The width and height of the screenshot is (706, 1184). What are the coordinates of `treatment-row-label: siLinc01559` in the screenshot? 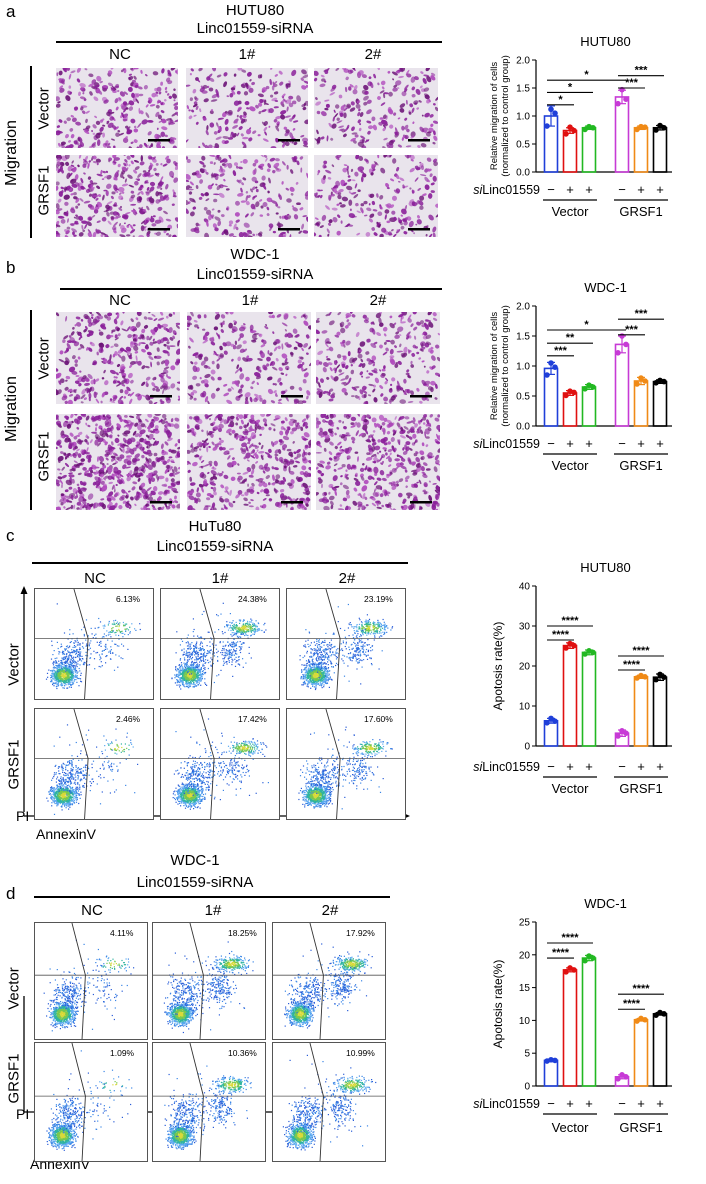 It's located at (506, 190).